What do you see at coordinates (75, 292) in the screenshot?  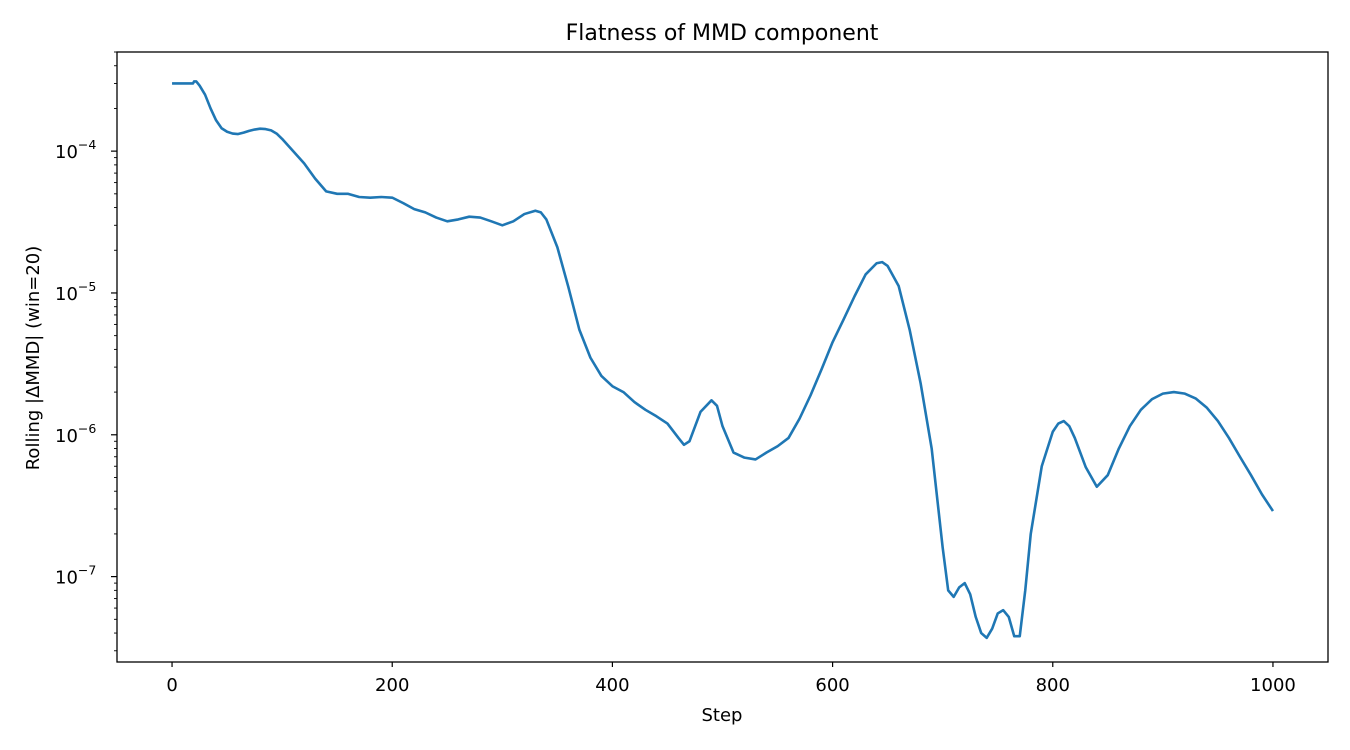 I see `y-tick-label: 10⁻⁵` at bounding box center [75, 292].